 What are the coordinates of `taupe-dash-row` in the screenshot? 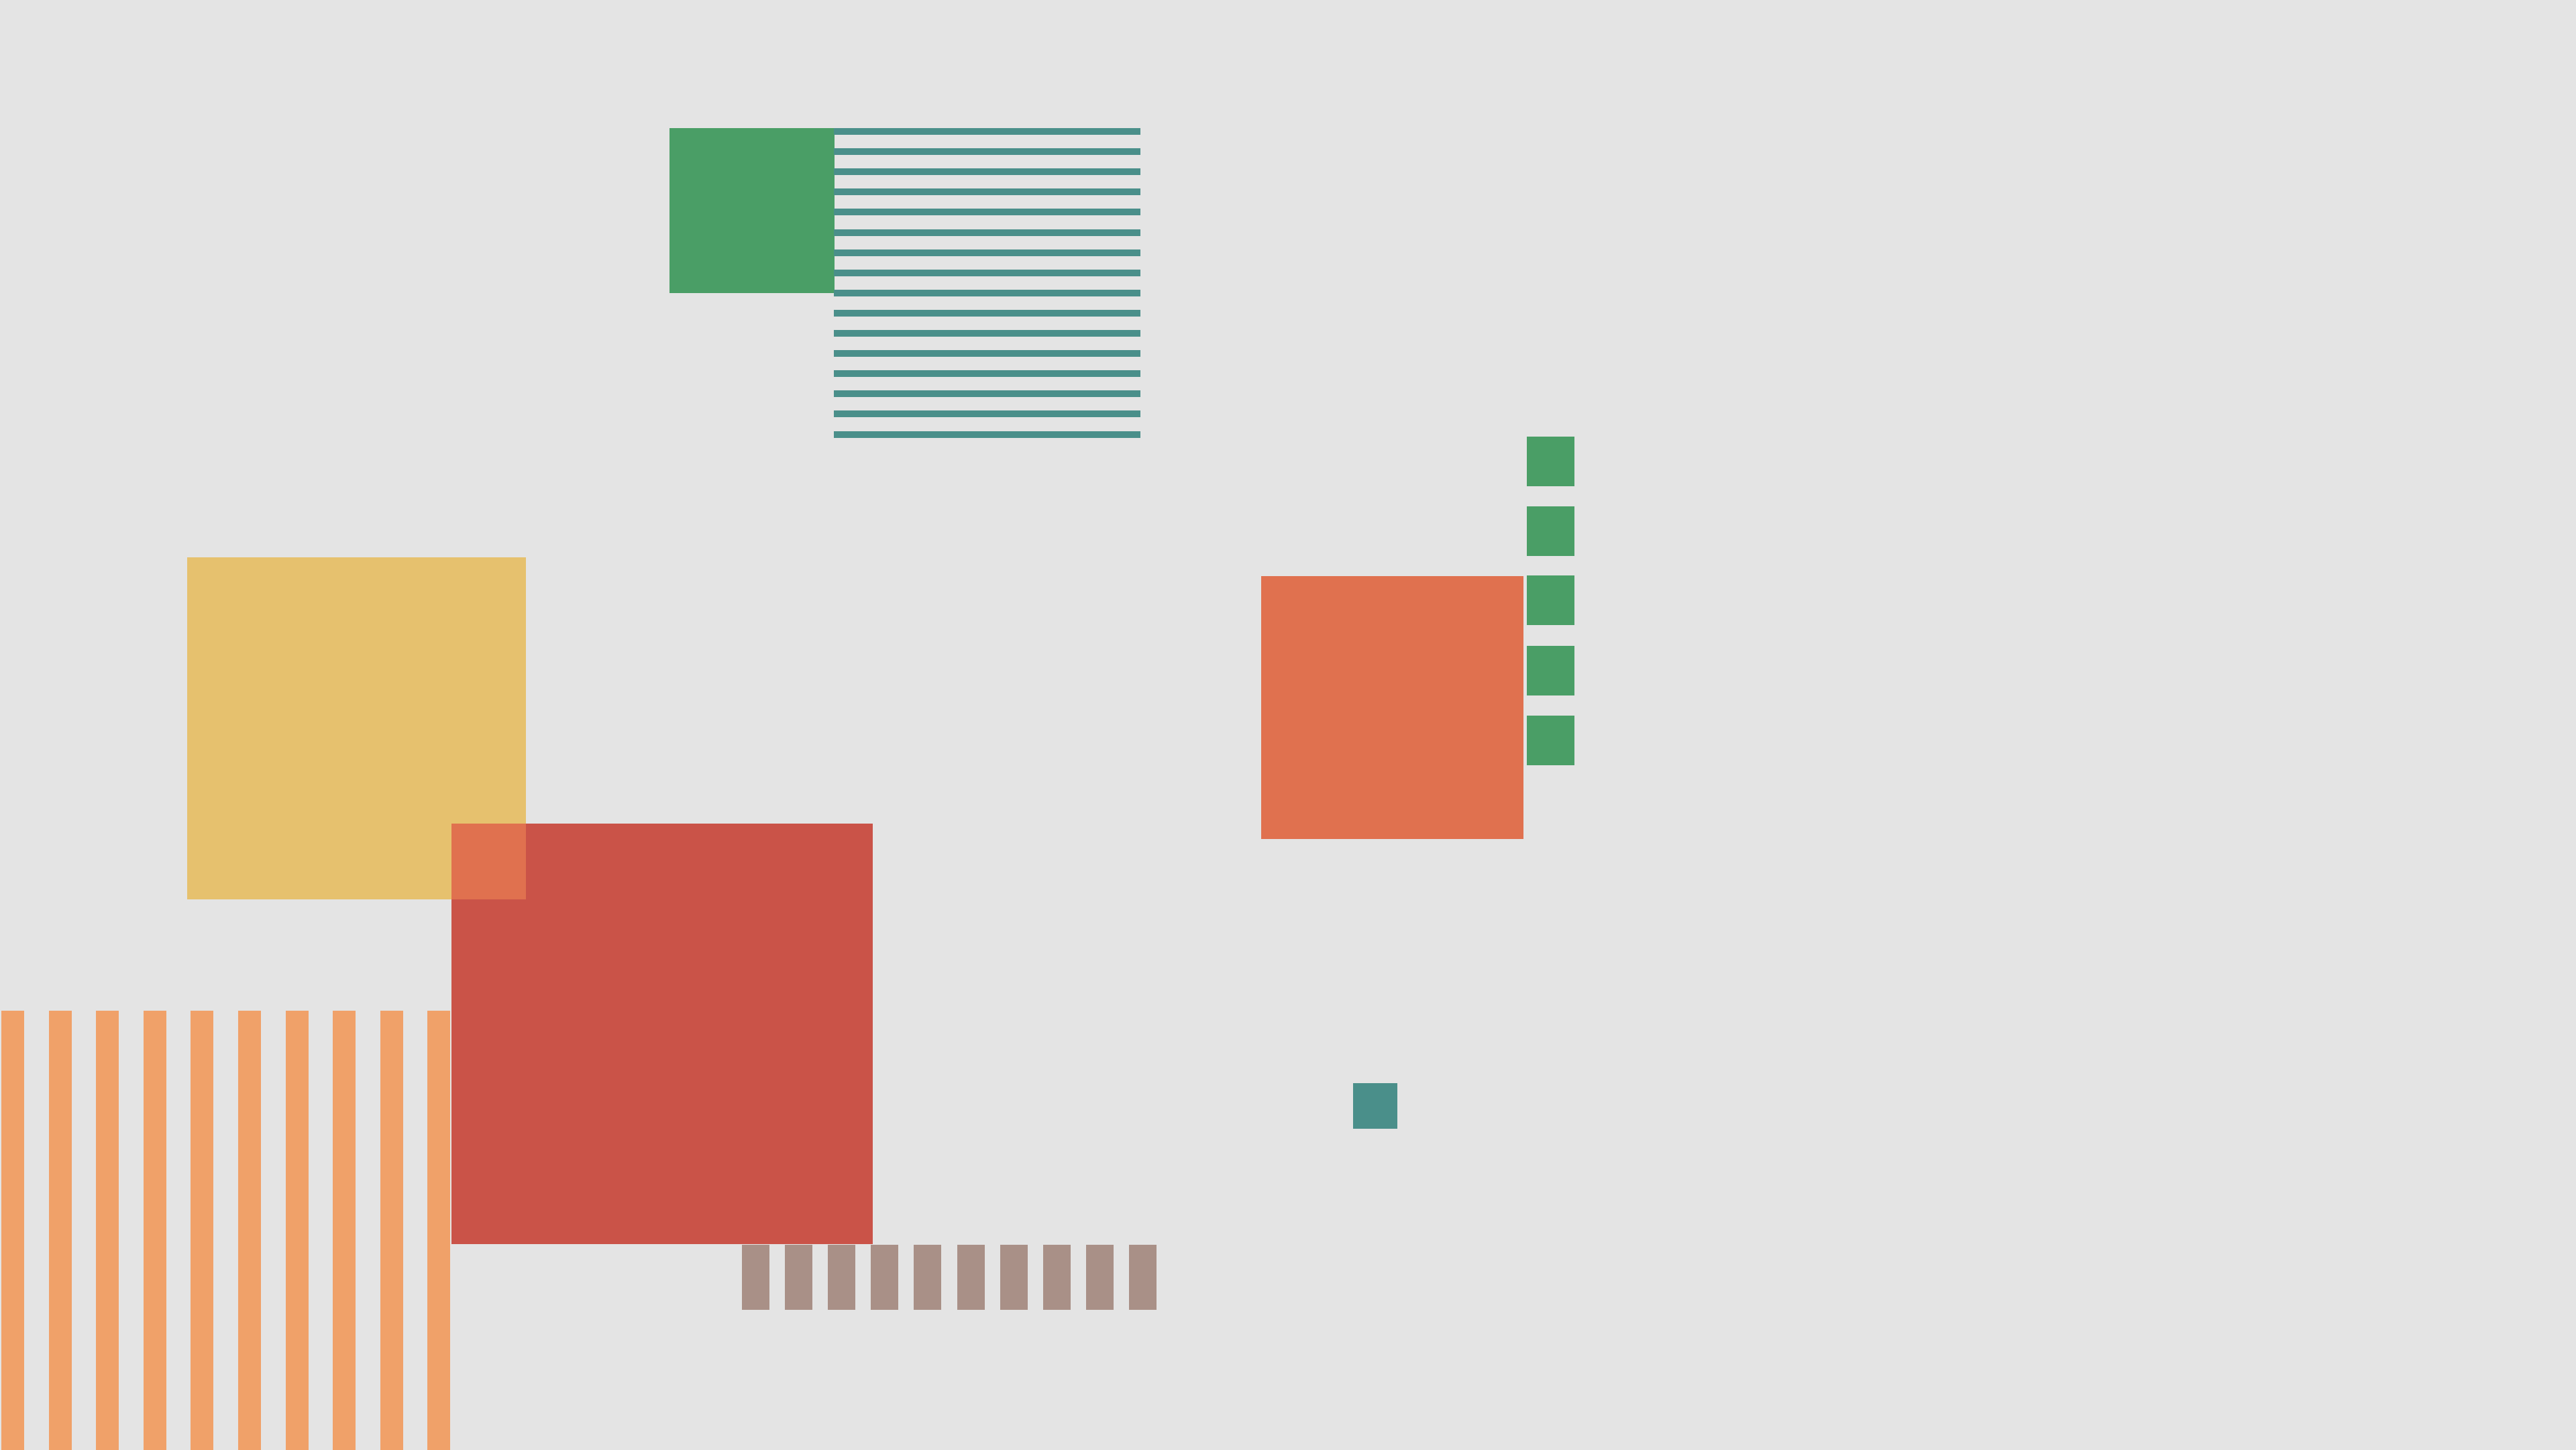 It's located at (949, 1277).